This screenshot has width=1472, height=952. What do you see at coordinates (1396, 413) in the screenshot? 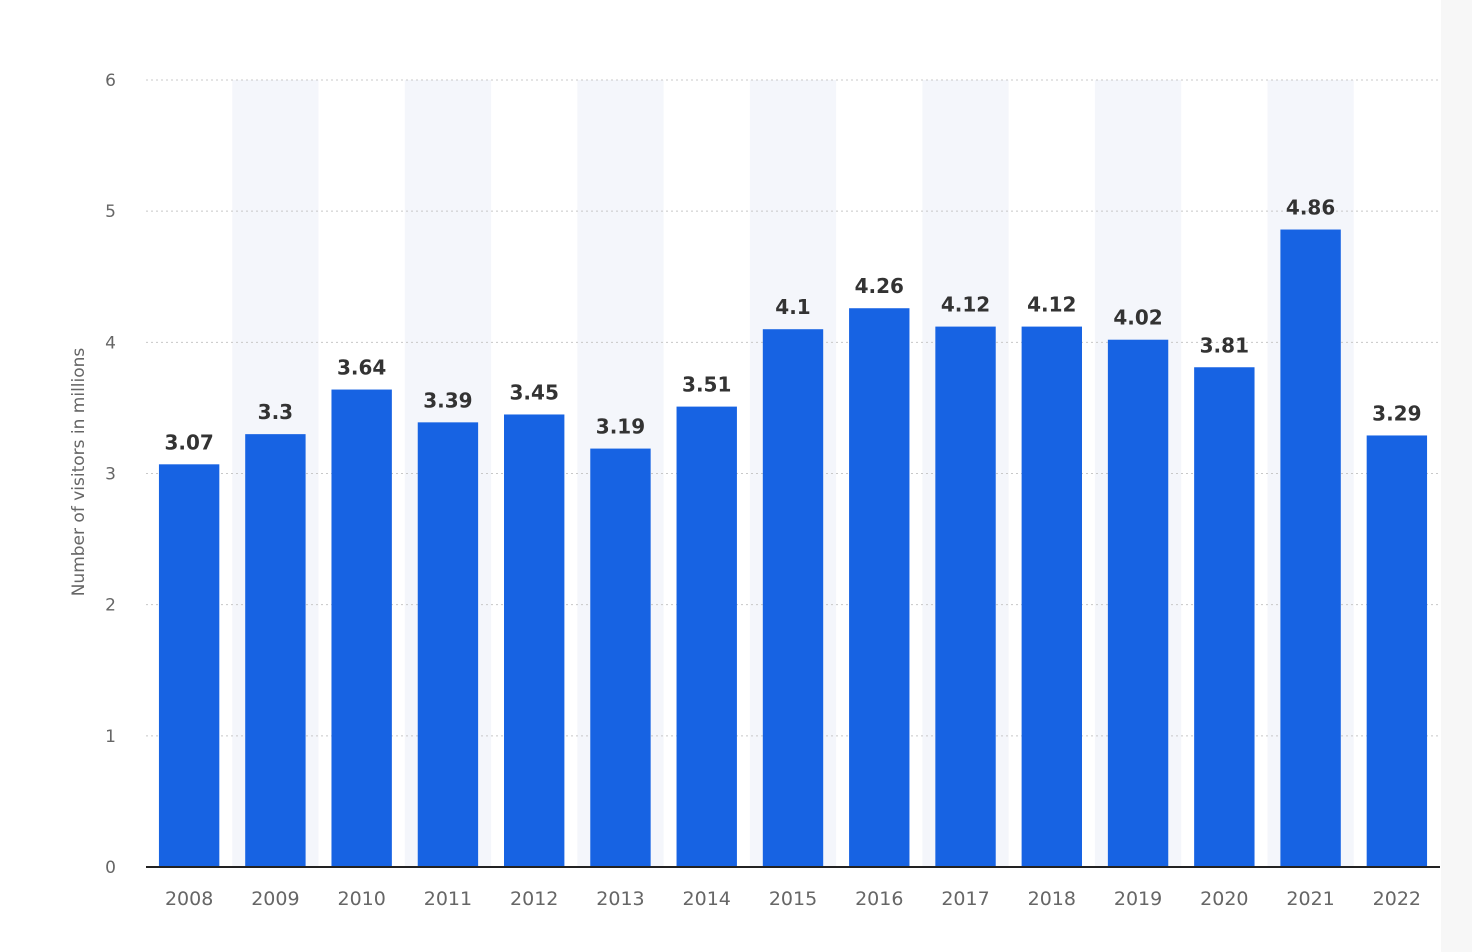
I see `value-label-2022: 3.29` at bounding box center [1396, 413].